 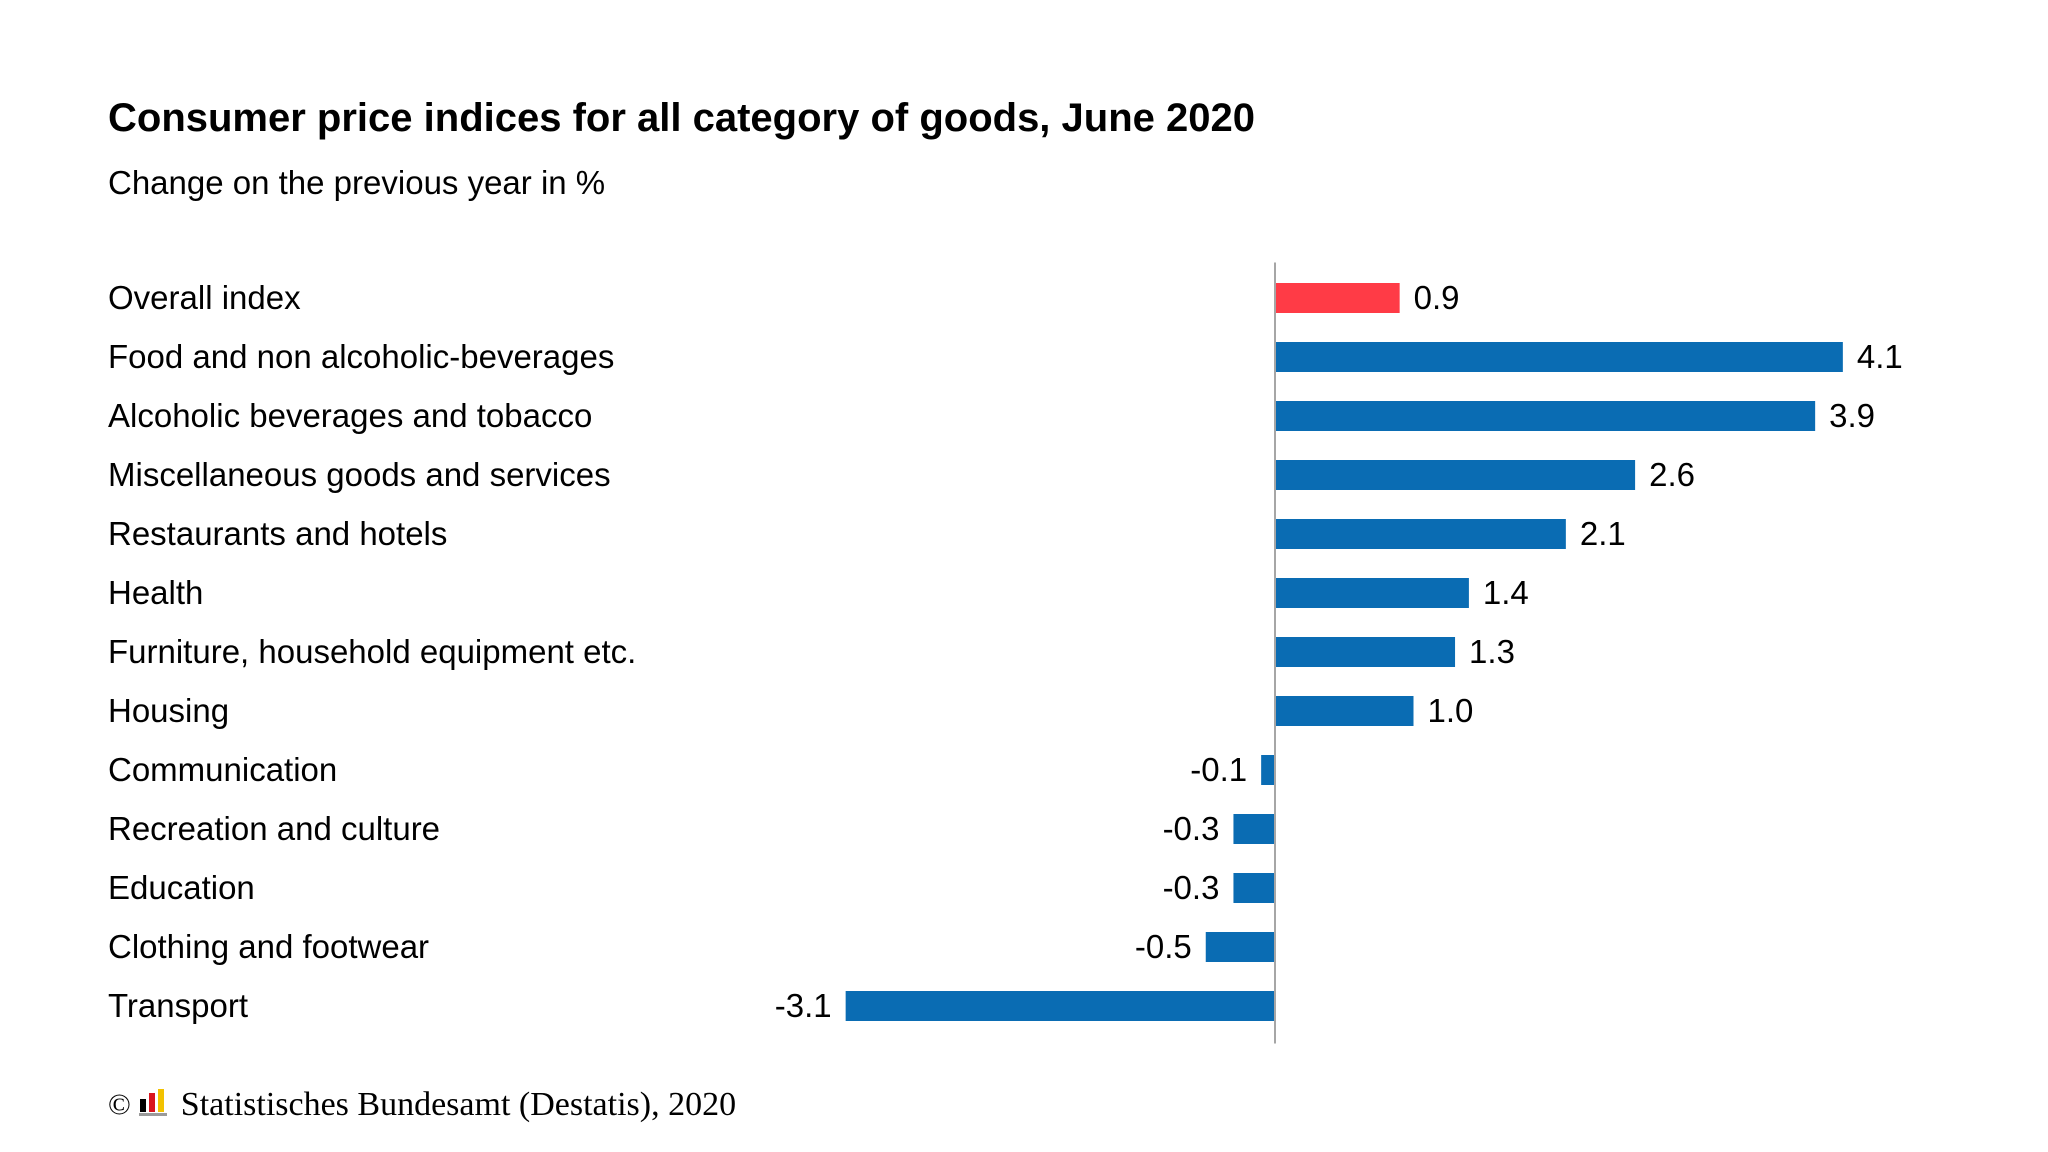 I want to click on value-label: 2.6, so click(x=1672, y=474).